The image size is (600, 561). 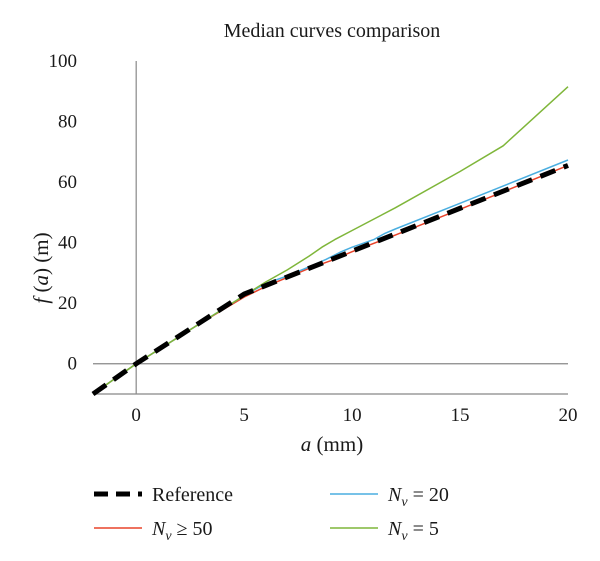 I want to click on y-axis-label-symbol: a, so click(x=41, y=280).